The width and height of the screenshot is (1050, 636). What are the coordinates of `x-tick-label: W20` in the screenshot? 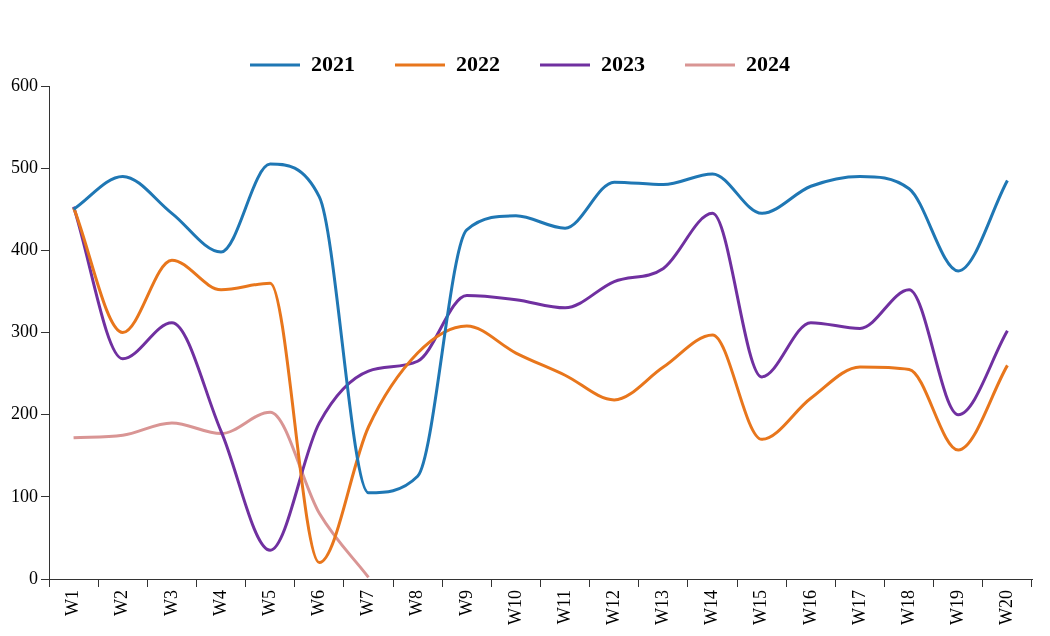 It's located at (1006, 608).